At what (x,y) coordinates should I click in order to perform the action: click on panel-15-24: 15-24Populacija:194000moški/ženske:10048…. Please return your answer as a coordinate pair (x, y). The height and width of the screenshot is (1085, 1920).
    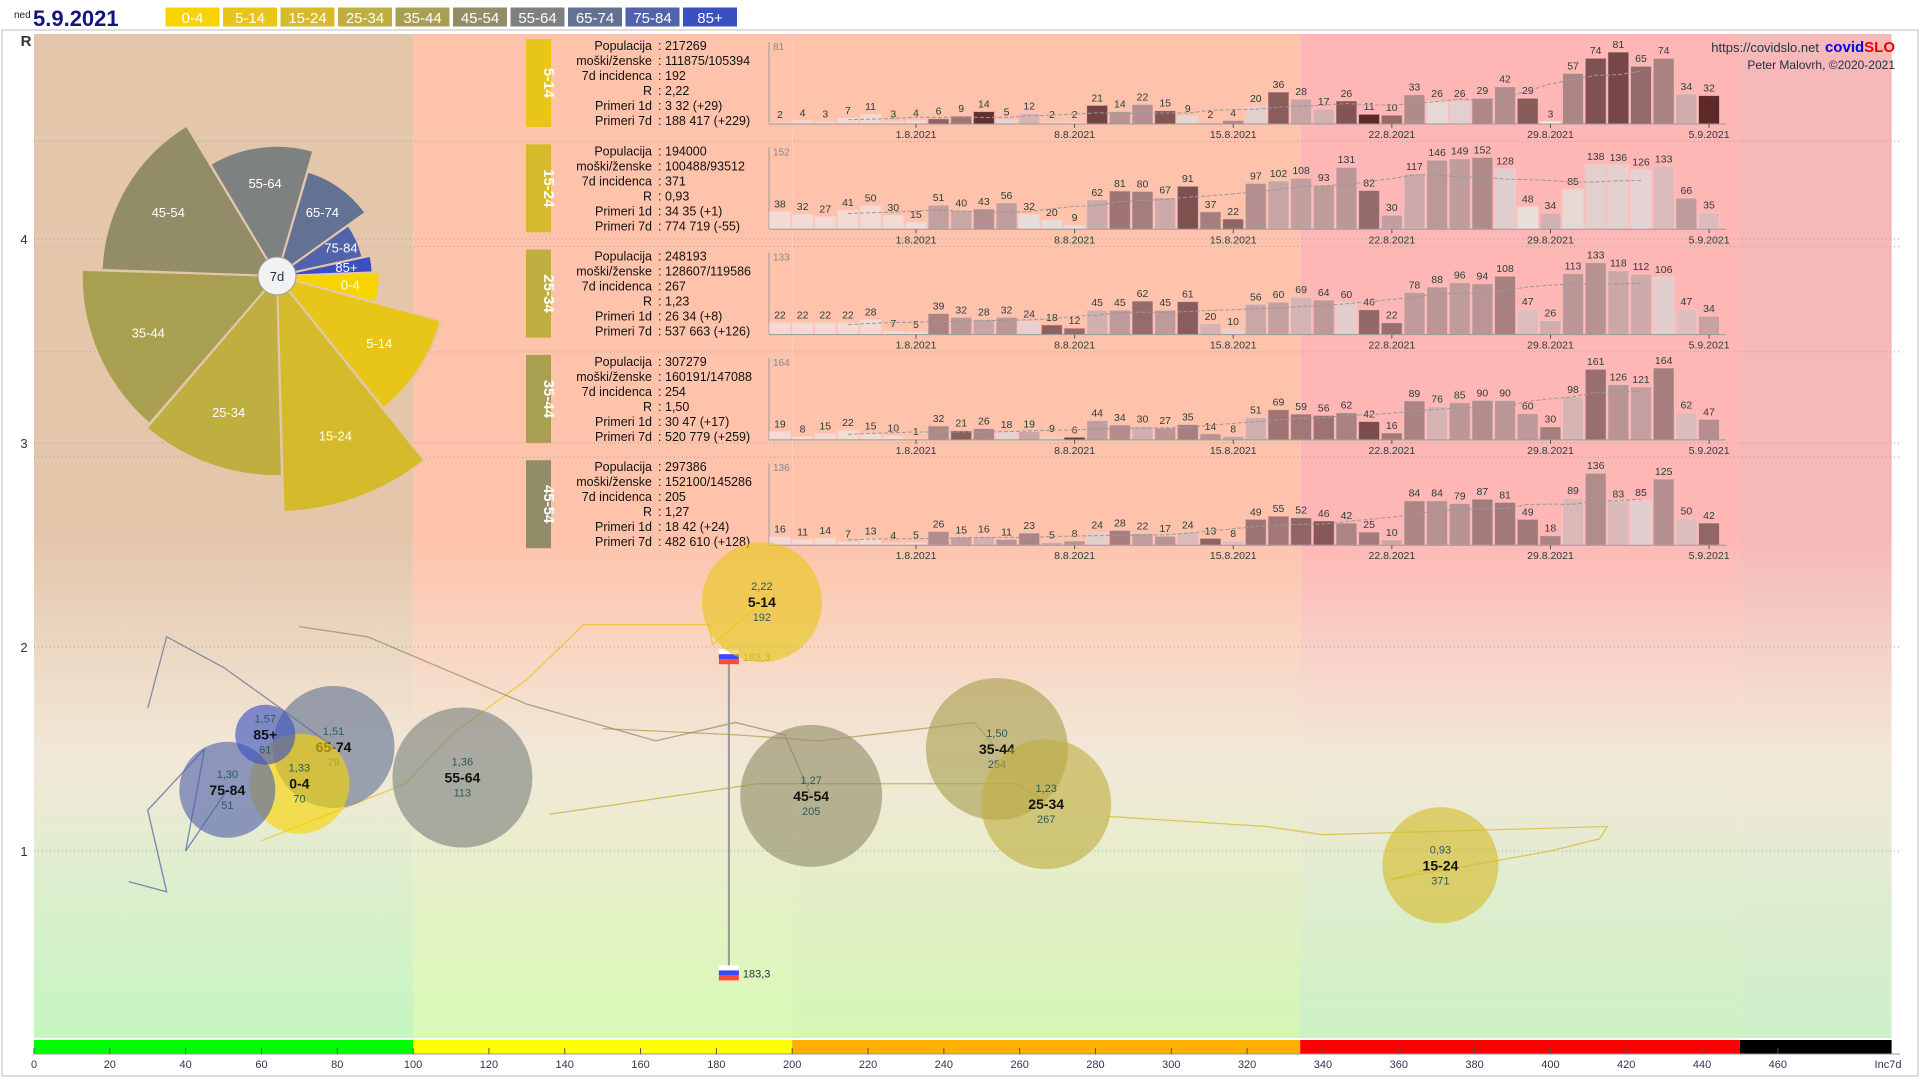
    Looking at the image, I should click on (967, 193).